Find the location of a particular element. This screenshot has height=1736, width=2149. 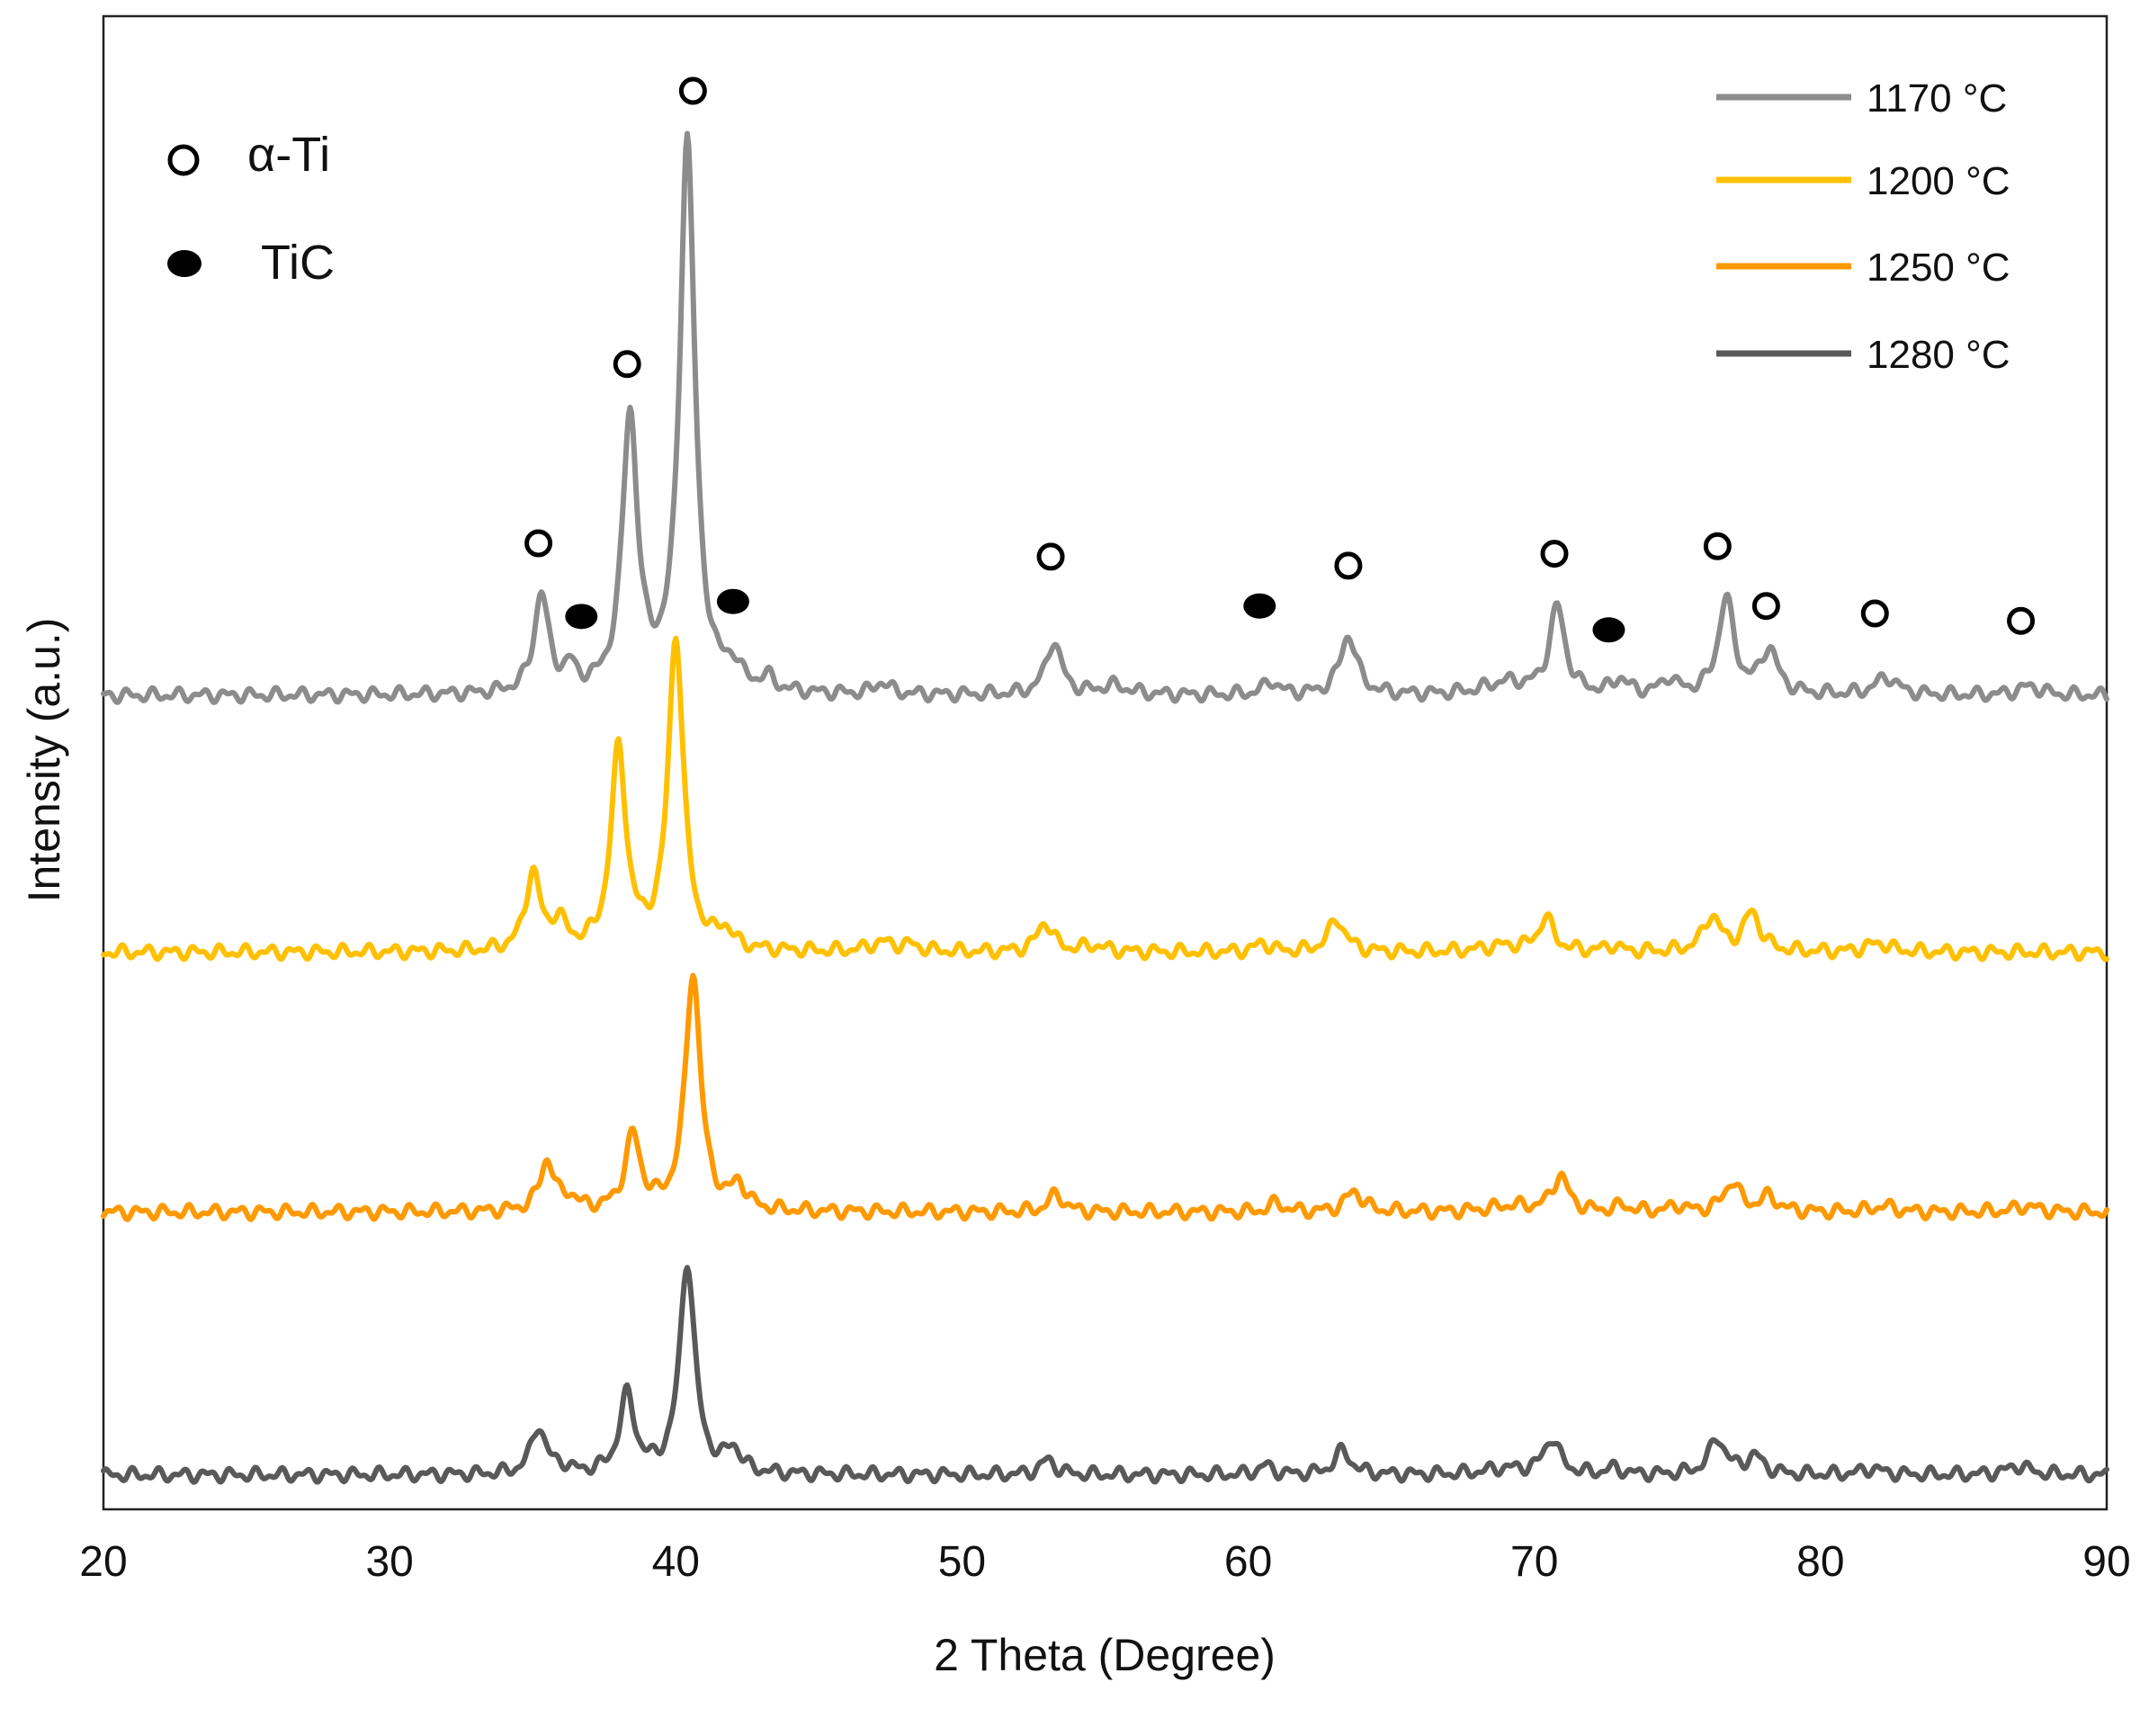

x-tick-label: 70 is located at coordinates (1534, 1562).